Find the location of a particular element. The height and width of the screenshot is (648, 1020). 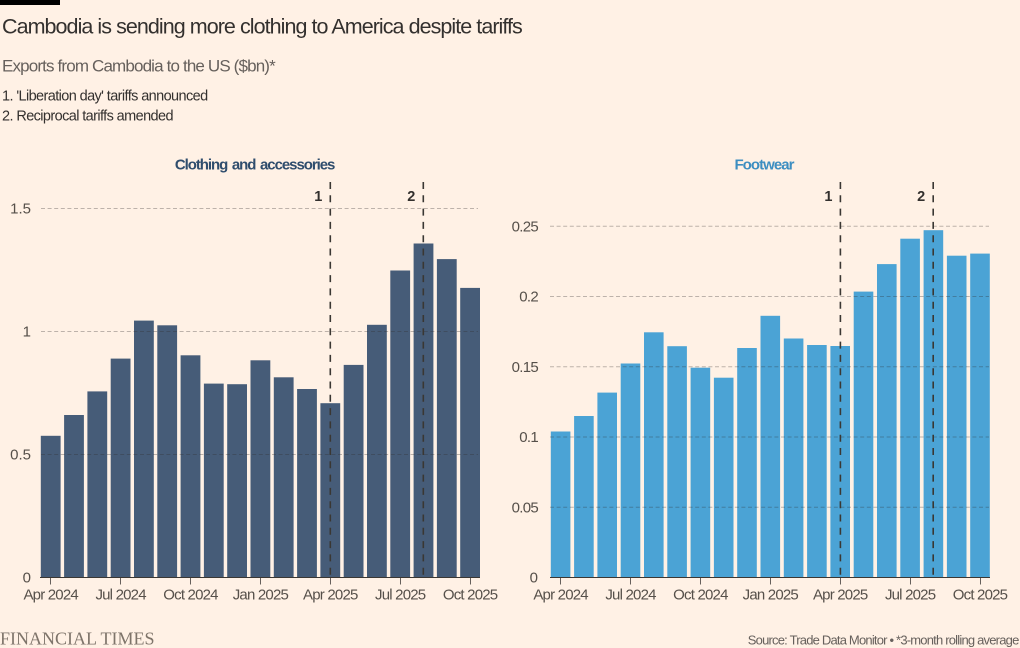

svg-text: Footwear is located at coordinates (764, 165).